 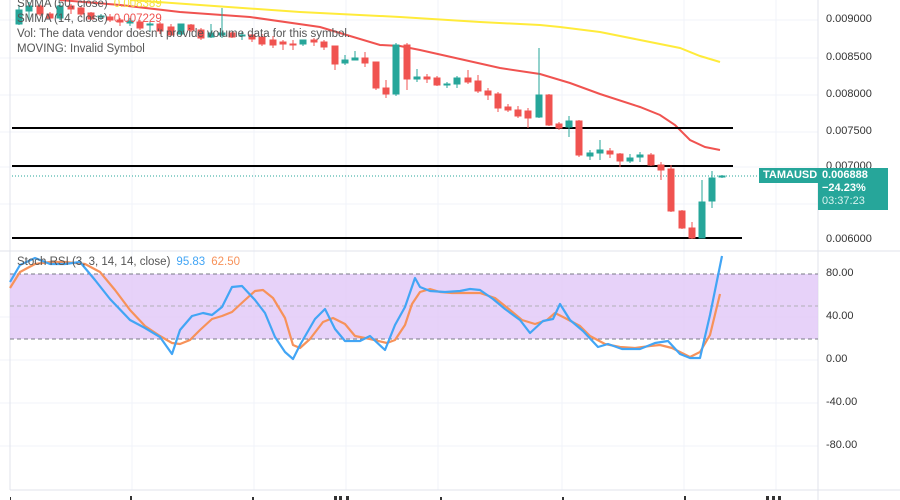 What do you see at coordinates (62, 19) in the screenshot?
I see `legend-smma14-label: SMMA (14, close)` at bounding box center [62, 19].